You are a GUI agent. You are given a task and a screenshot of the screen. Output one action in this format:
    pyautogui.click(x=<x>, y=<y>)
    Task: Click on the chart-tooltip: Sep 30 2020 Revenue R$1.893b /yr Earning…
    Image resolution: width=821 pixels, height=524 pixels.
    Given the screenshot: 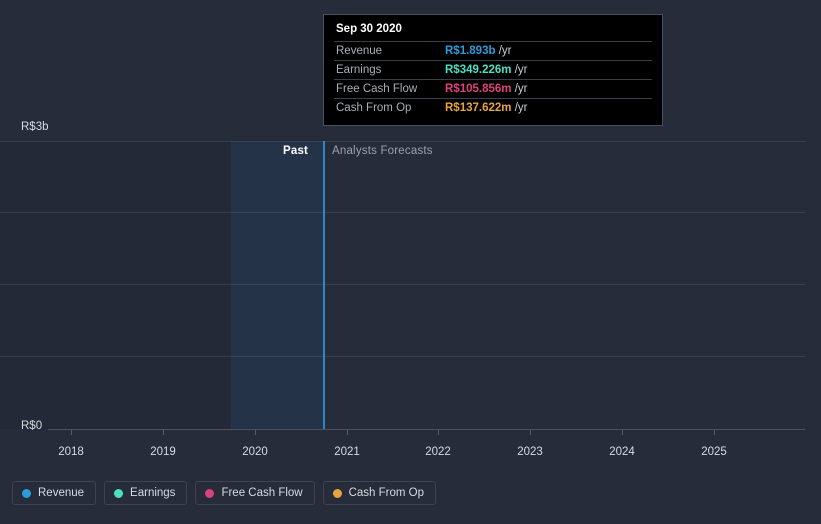 What is the action you would take?
    pyautogui.click(x=493, y=70)
    